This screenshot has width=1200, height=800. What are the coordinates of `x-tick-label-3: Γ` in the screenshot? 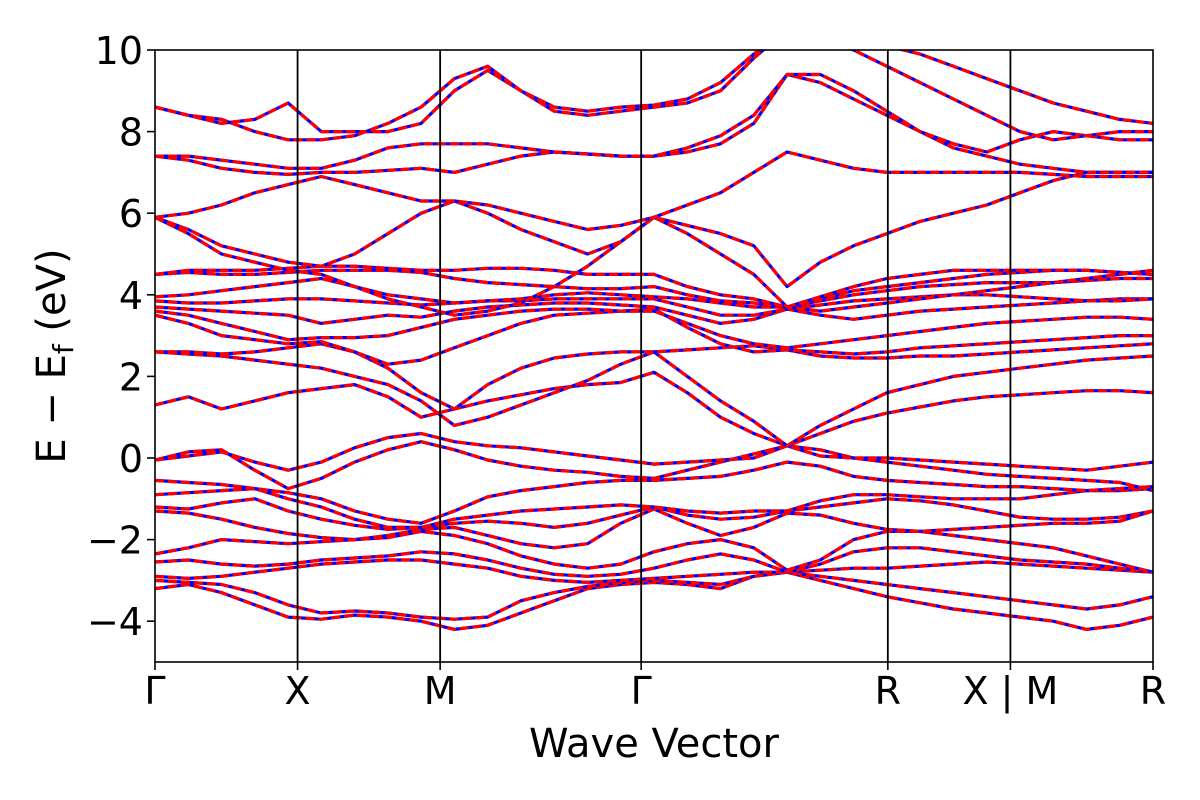 It's located at (641, 691).